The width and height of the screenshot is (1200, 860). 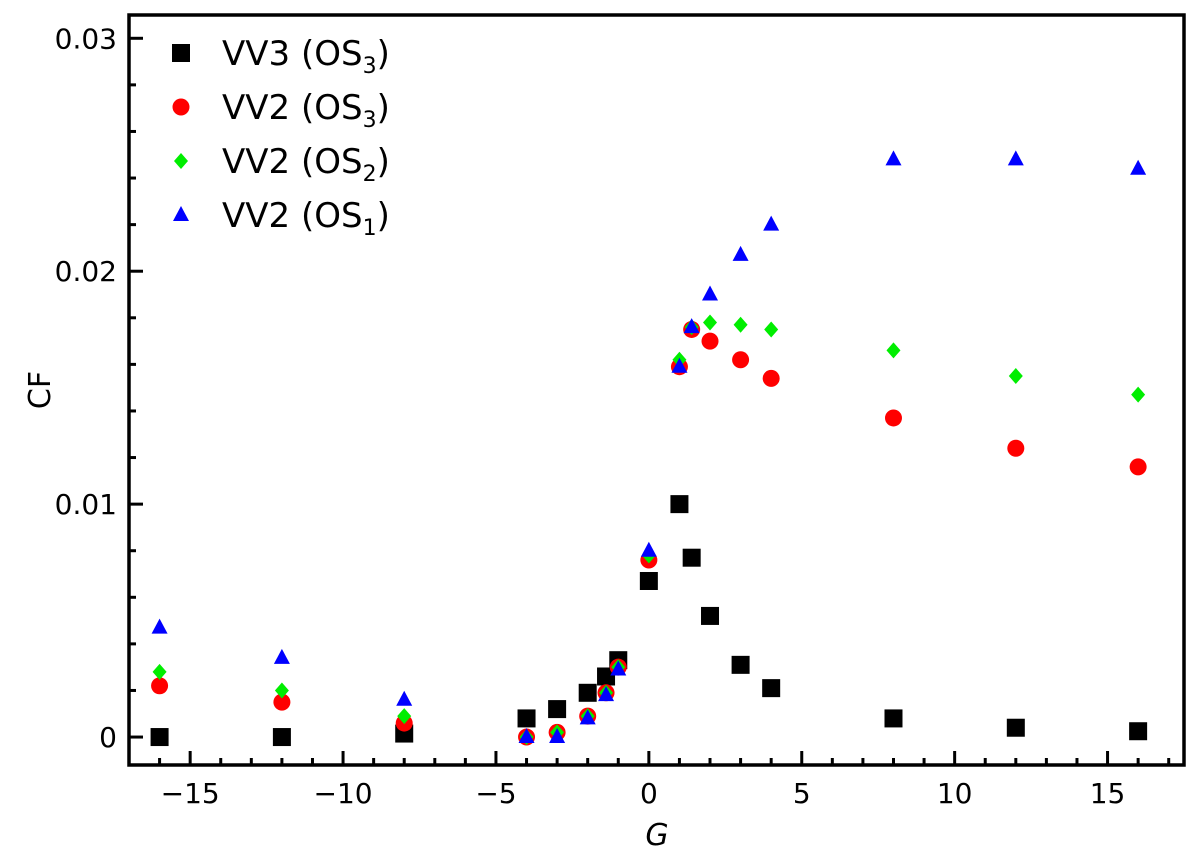 What do you see at coordinates (86, 504) in the screenshot?
I see `y-tick-label: 0.01` at bounding box center [86, 504].